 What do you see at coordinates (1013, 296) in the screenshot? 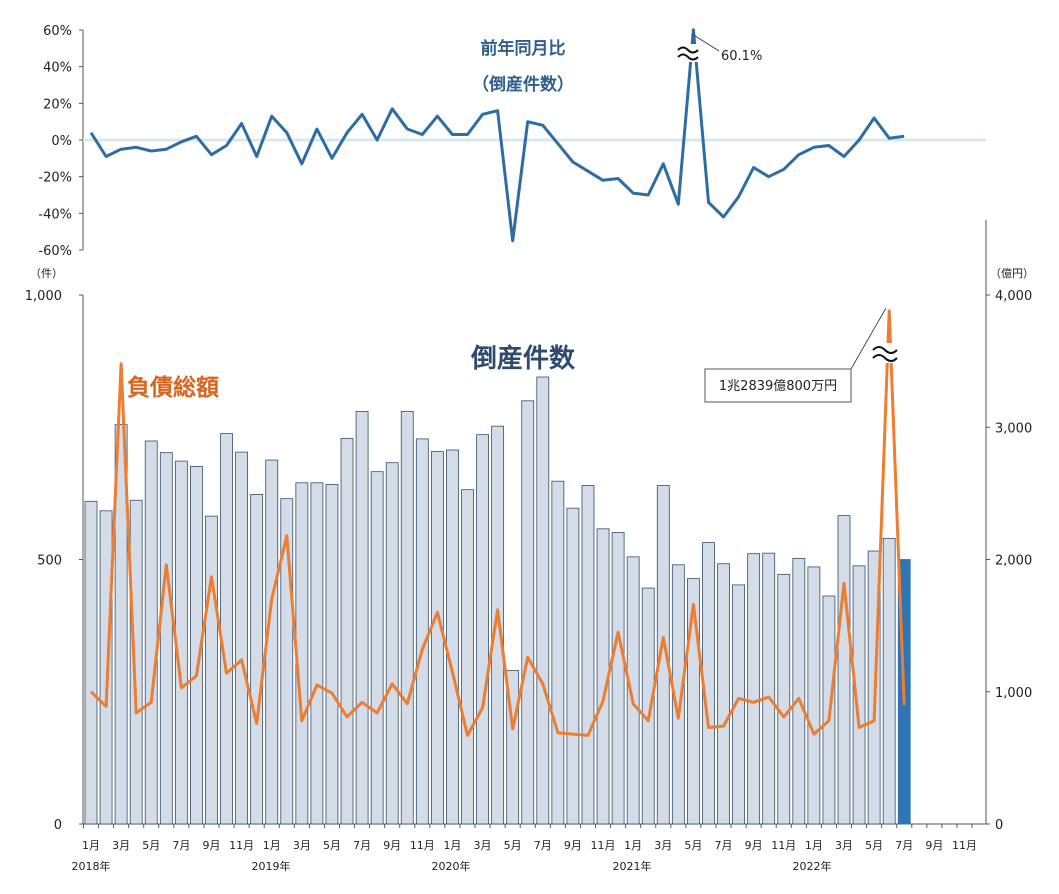
I see `debt-tick-label: 4,000` at bounding box center [1013, 296].